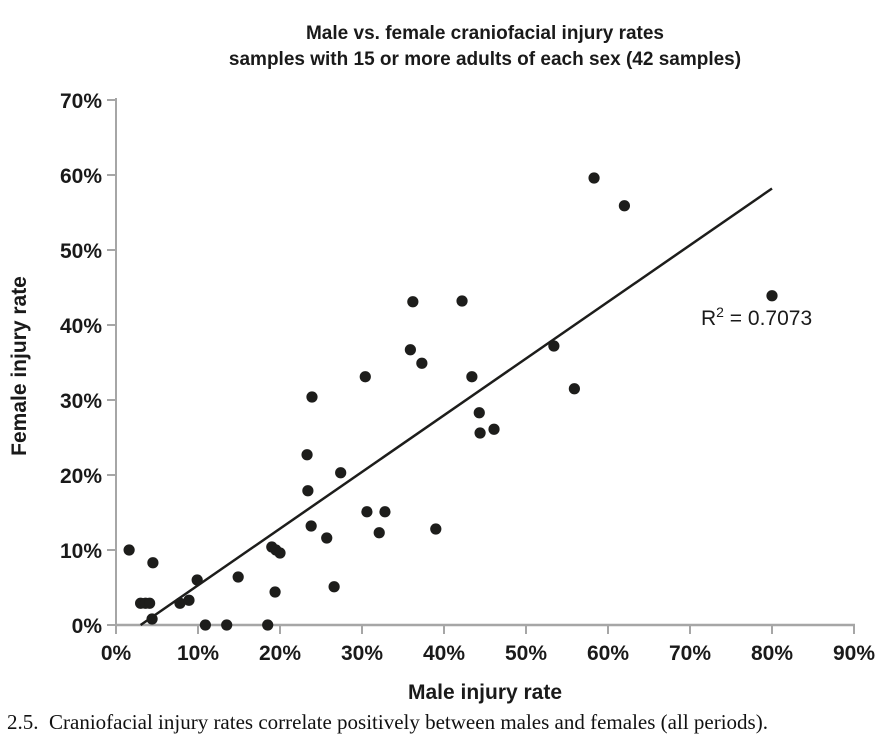 The height and width of the screenshot is (754, 894). Describe the element at coordinates (362, 653) in the screenshot. I see `x-tick-label: 30%` at that location.